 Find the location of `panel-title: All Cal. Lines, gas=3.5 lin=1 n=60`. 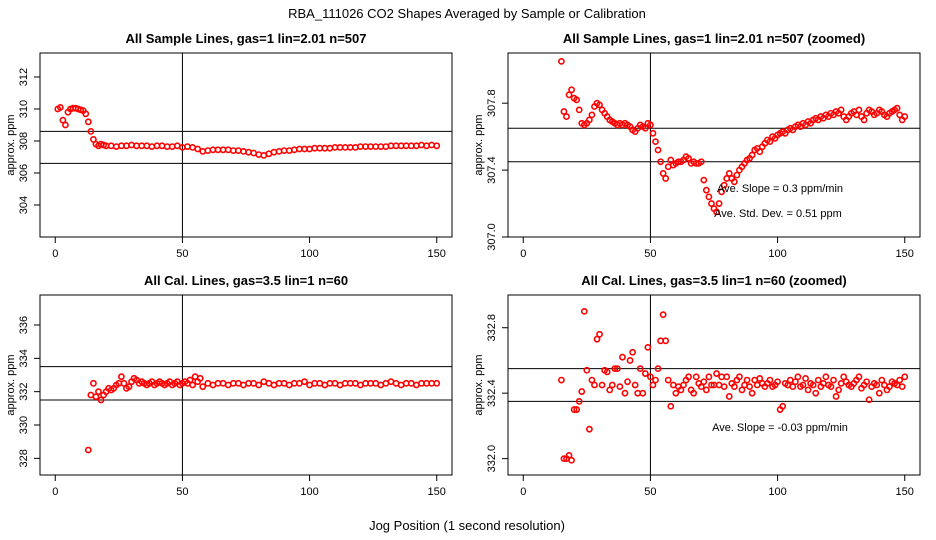

panel-title: All Cal. Lines, gas=3.5 lin=1 n=60 is located at coordinates (246, 280).